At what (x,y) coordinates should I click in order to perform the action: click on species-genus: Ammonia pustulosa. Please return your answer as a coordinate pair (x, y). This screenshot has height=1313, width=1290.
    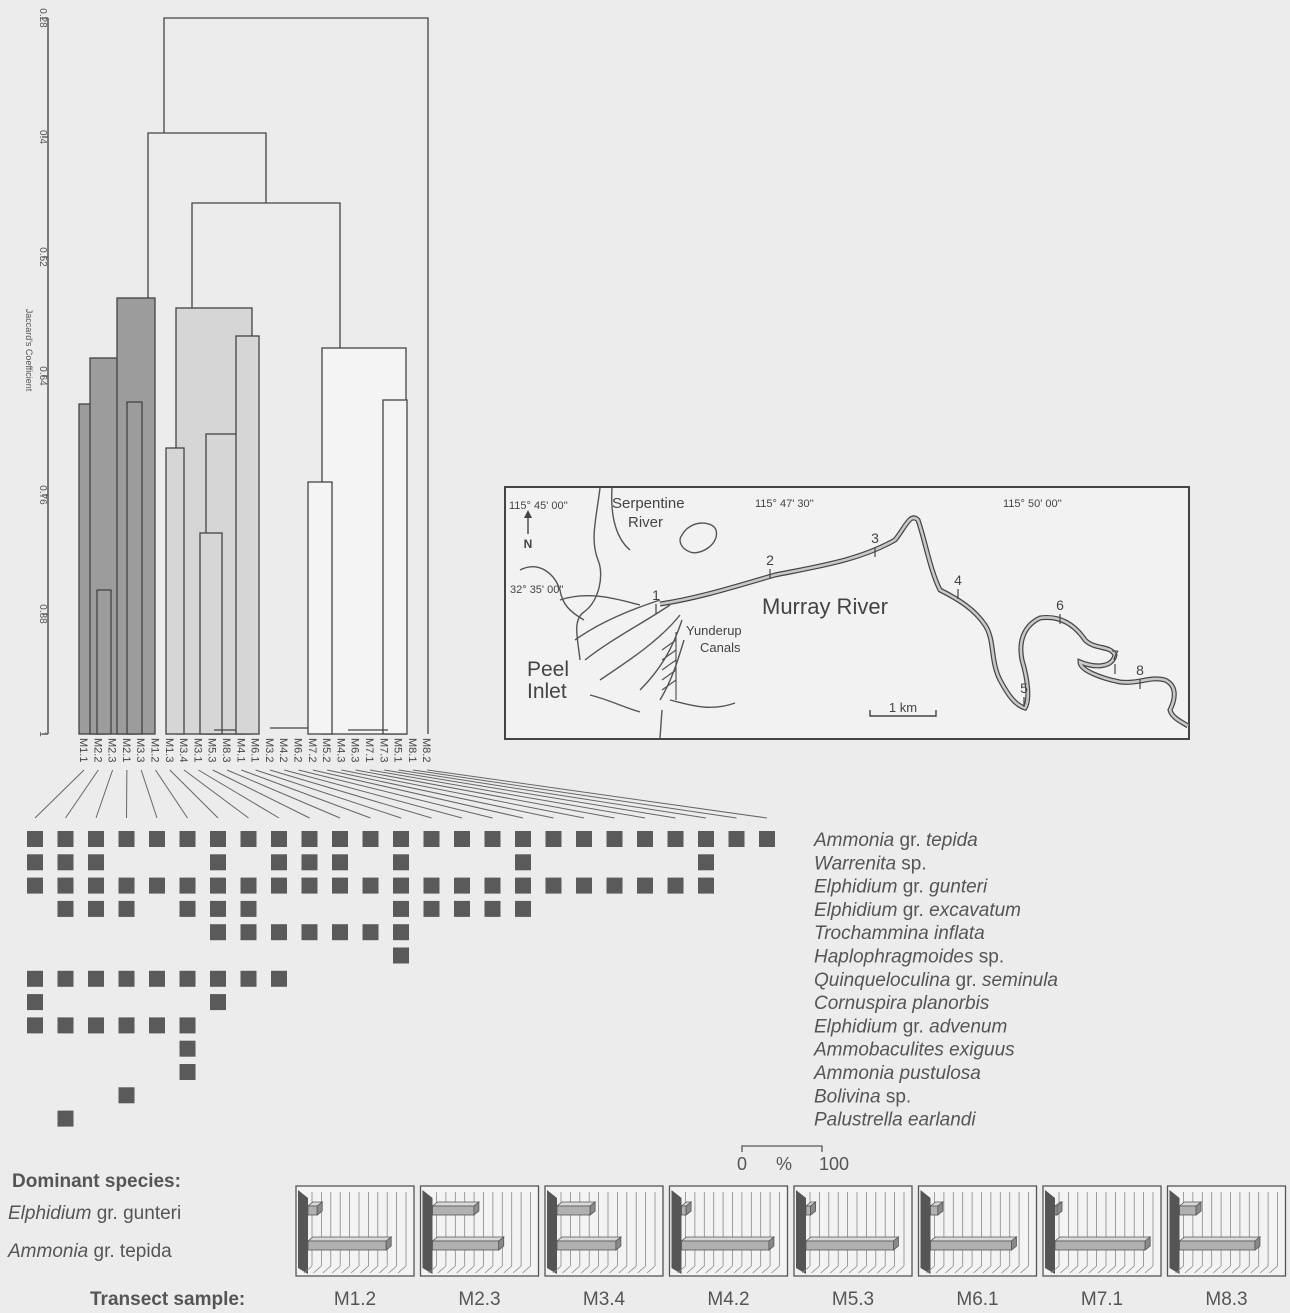
    Looking at the image, I should click on (897, 1073).